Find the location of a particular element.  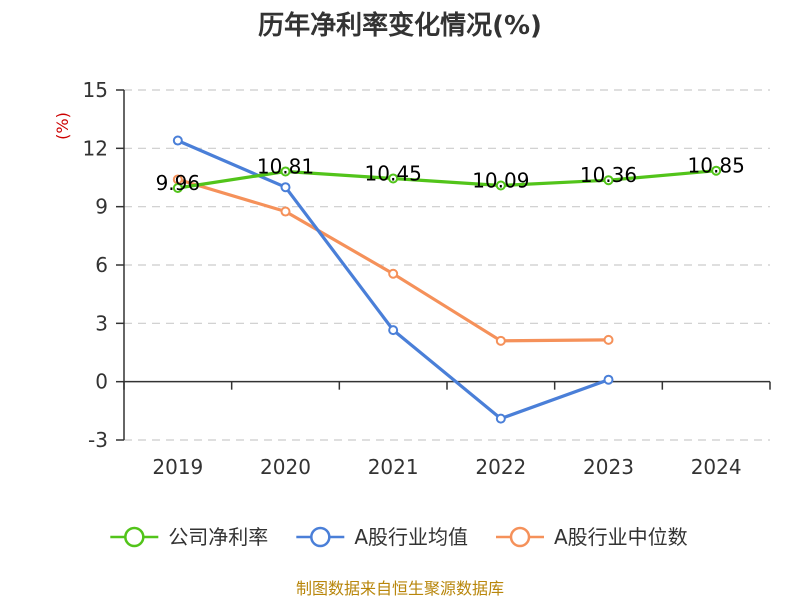

legend-item-0: 公司净利率 is located at coordinates (189, 537).